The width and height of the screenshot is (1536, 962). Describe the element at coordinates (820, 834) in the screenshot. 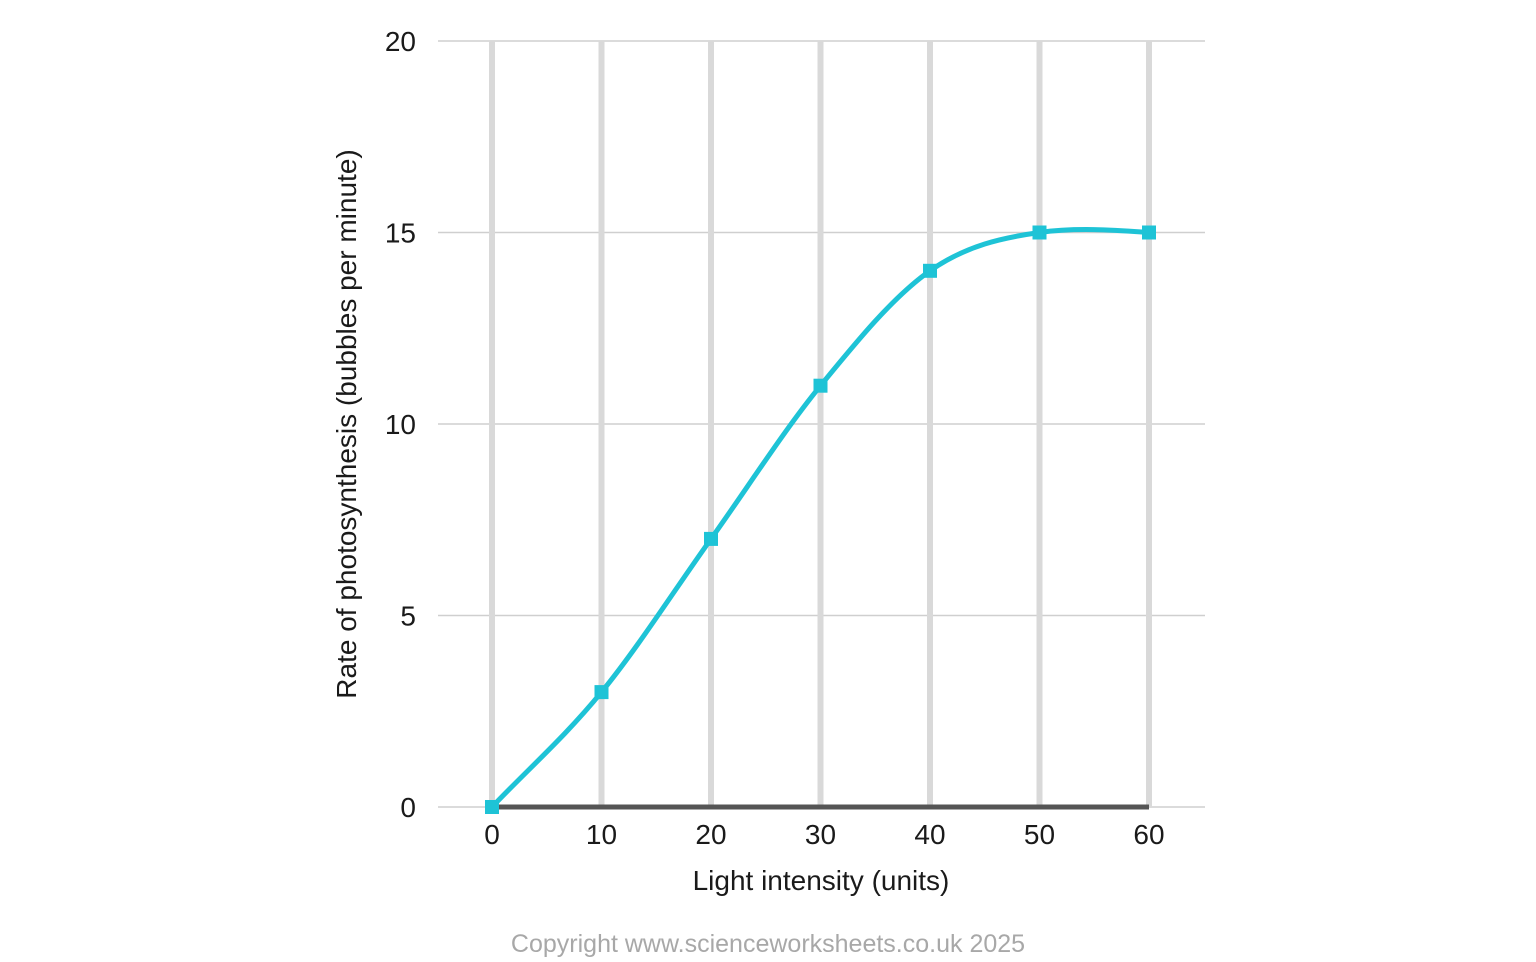

I see `x-tick-label: 30` at that location.